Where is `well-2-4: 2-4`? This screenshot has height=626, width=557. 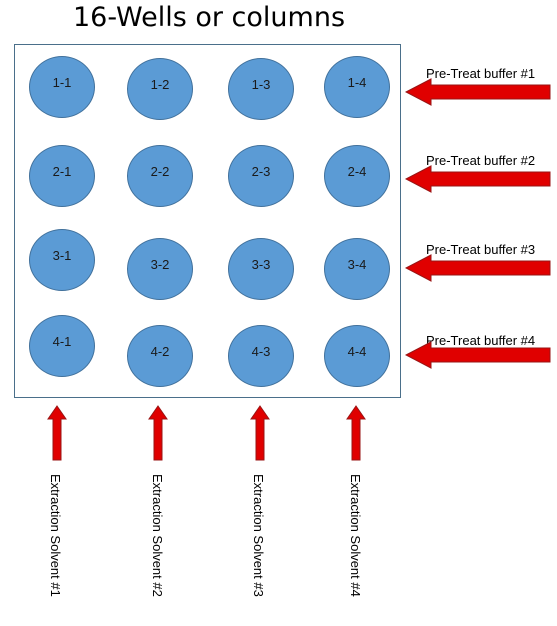 well-2-4: 2-4 is located at coordinates (357, 176).